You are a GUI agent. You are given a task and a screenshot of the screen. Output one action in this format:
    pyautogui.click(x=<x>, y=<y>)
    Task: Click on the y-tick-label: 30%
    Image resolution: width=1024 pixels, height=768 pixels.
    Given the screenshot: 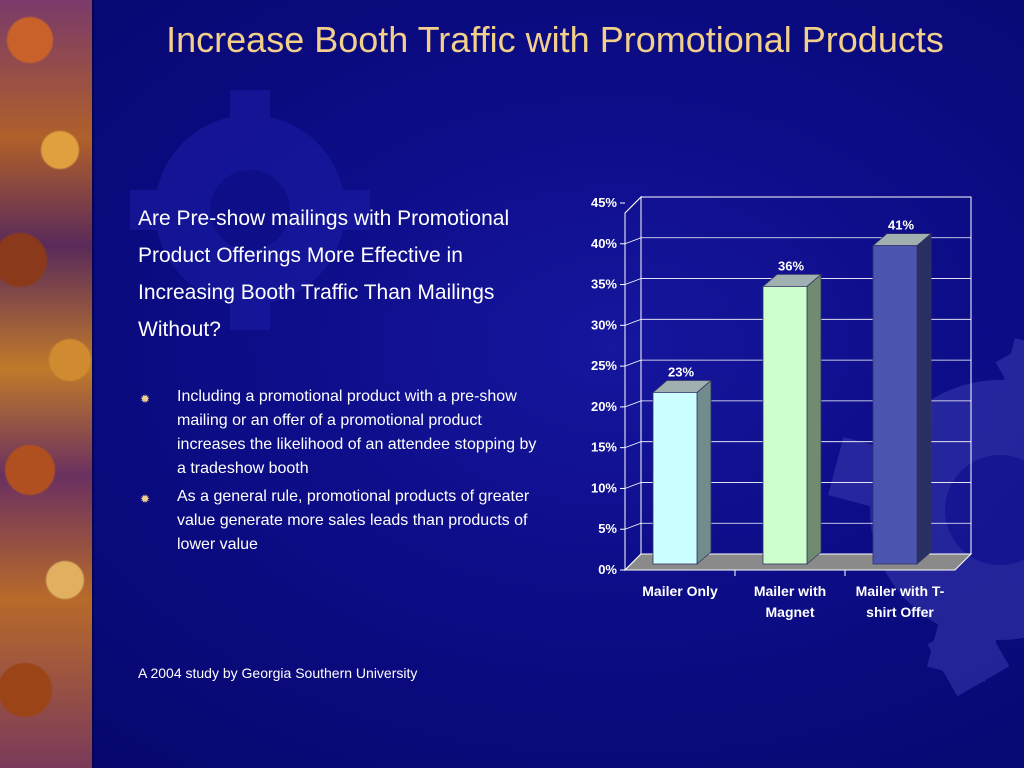 What is the action you would take?
    pyautogui.click(x=604, y=324)
    